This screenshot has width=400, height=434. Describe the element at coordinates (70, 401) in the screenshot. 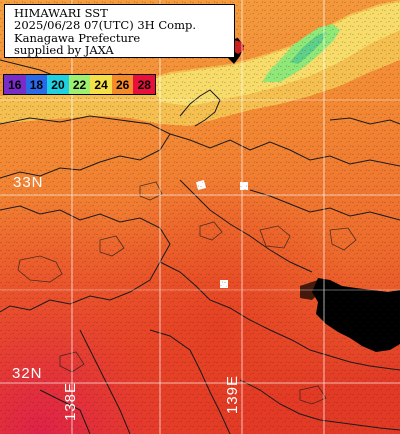

I see `lon-label-138e: 138E` at that location.